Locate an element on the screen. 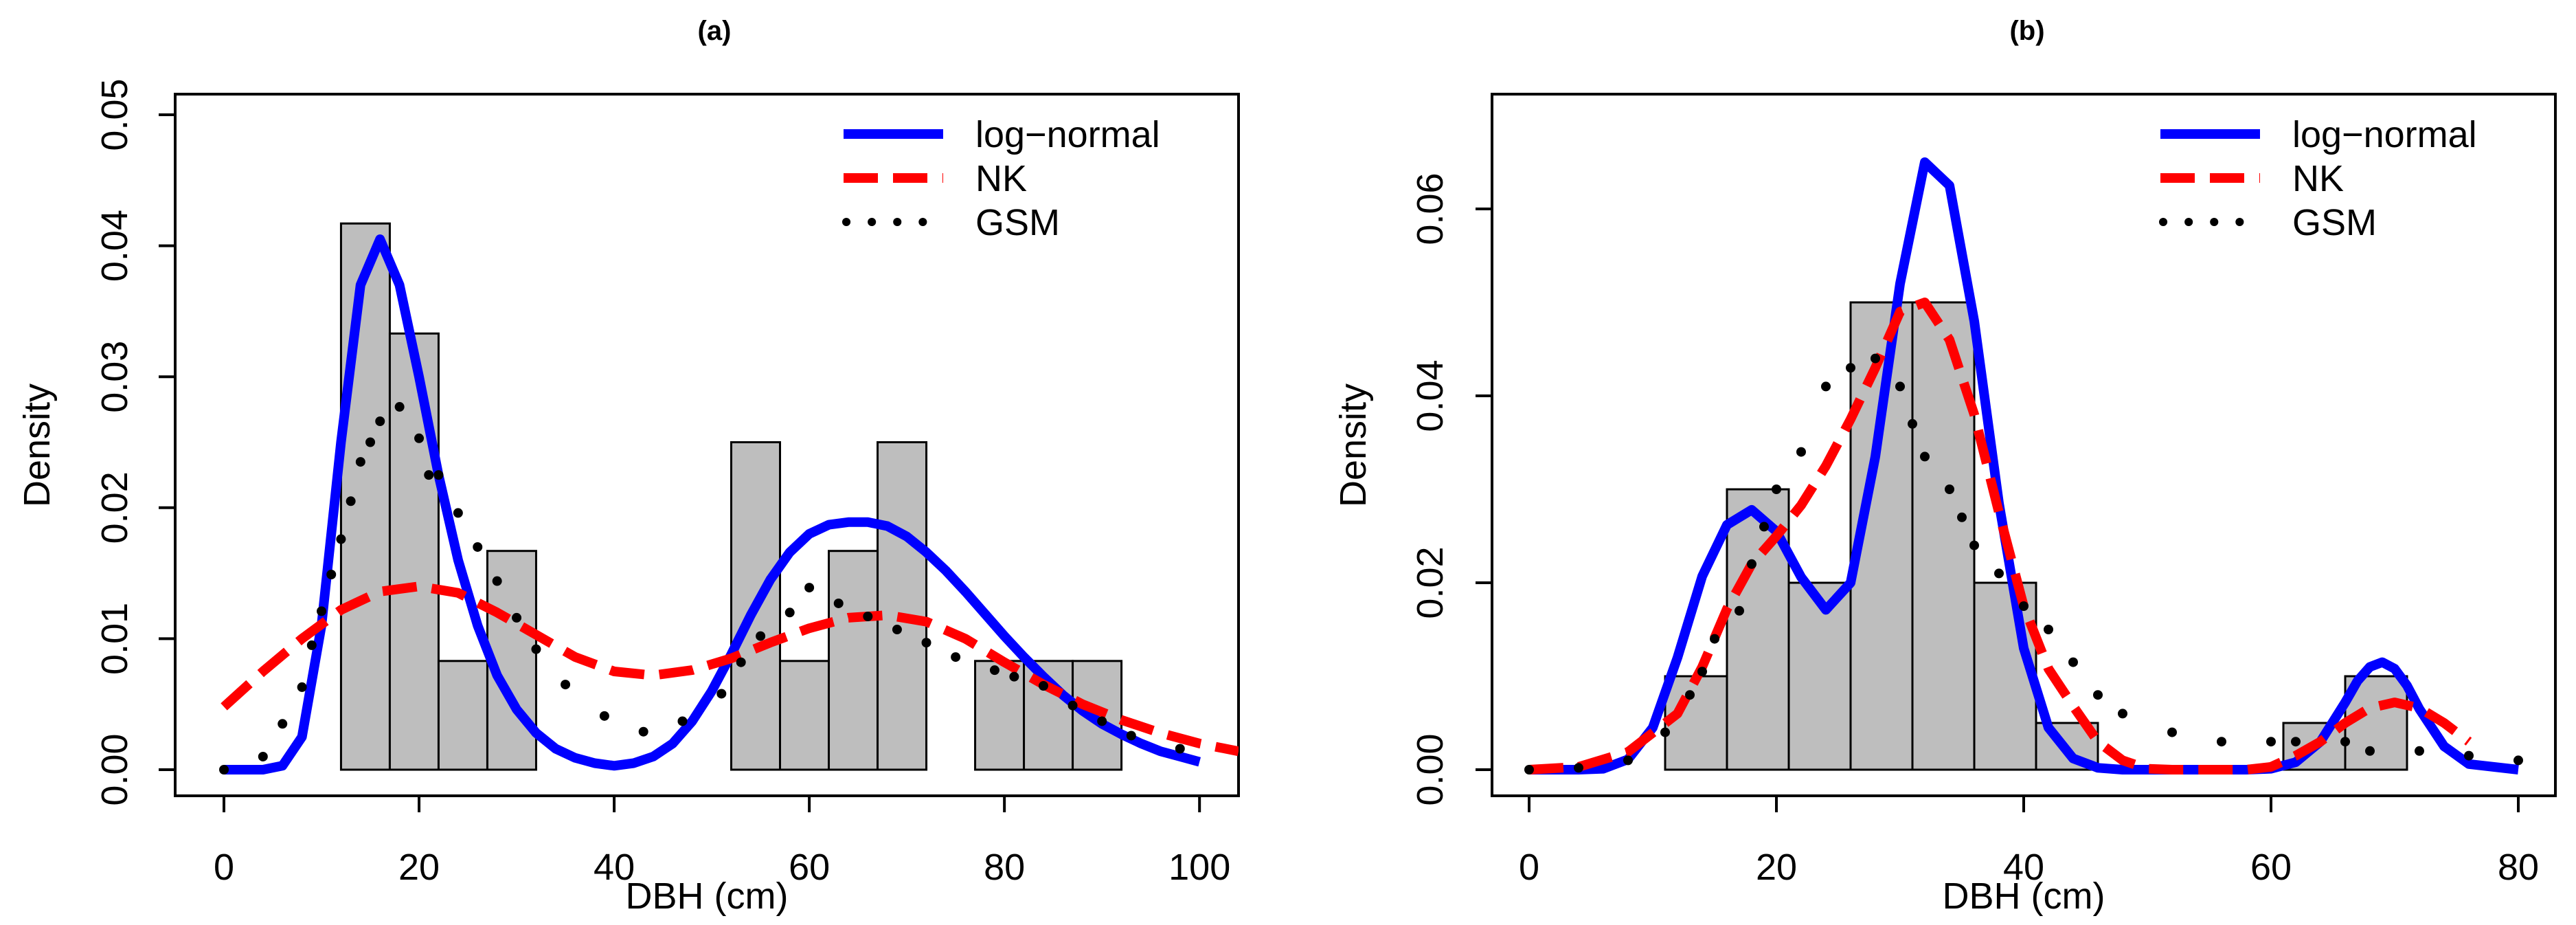 Image resolution: width=2576 pixels, height=925 pixels. panel-a-legend-label-gsm: GSM is located at coordinates (1017, 223).